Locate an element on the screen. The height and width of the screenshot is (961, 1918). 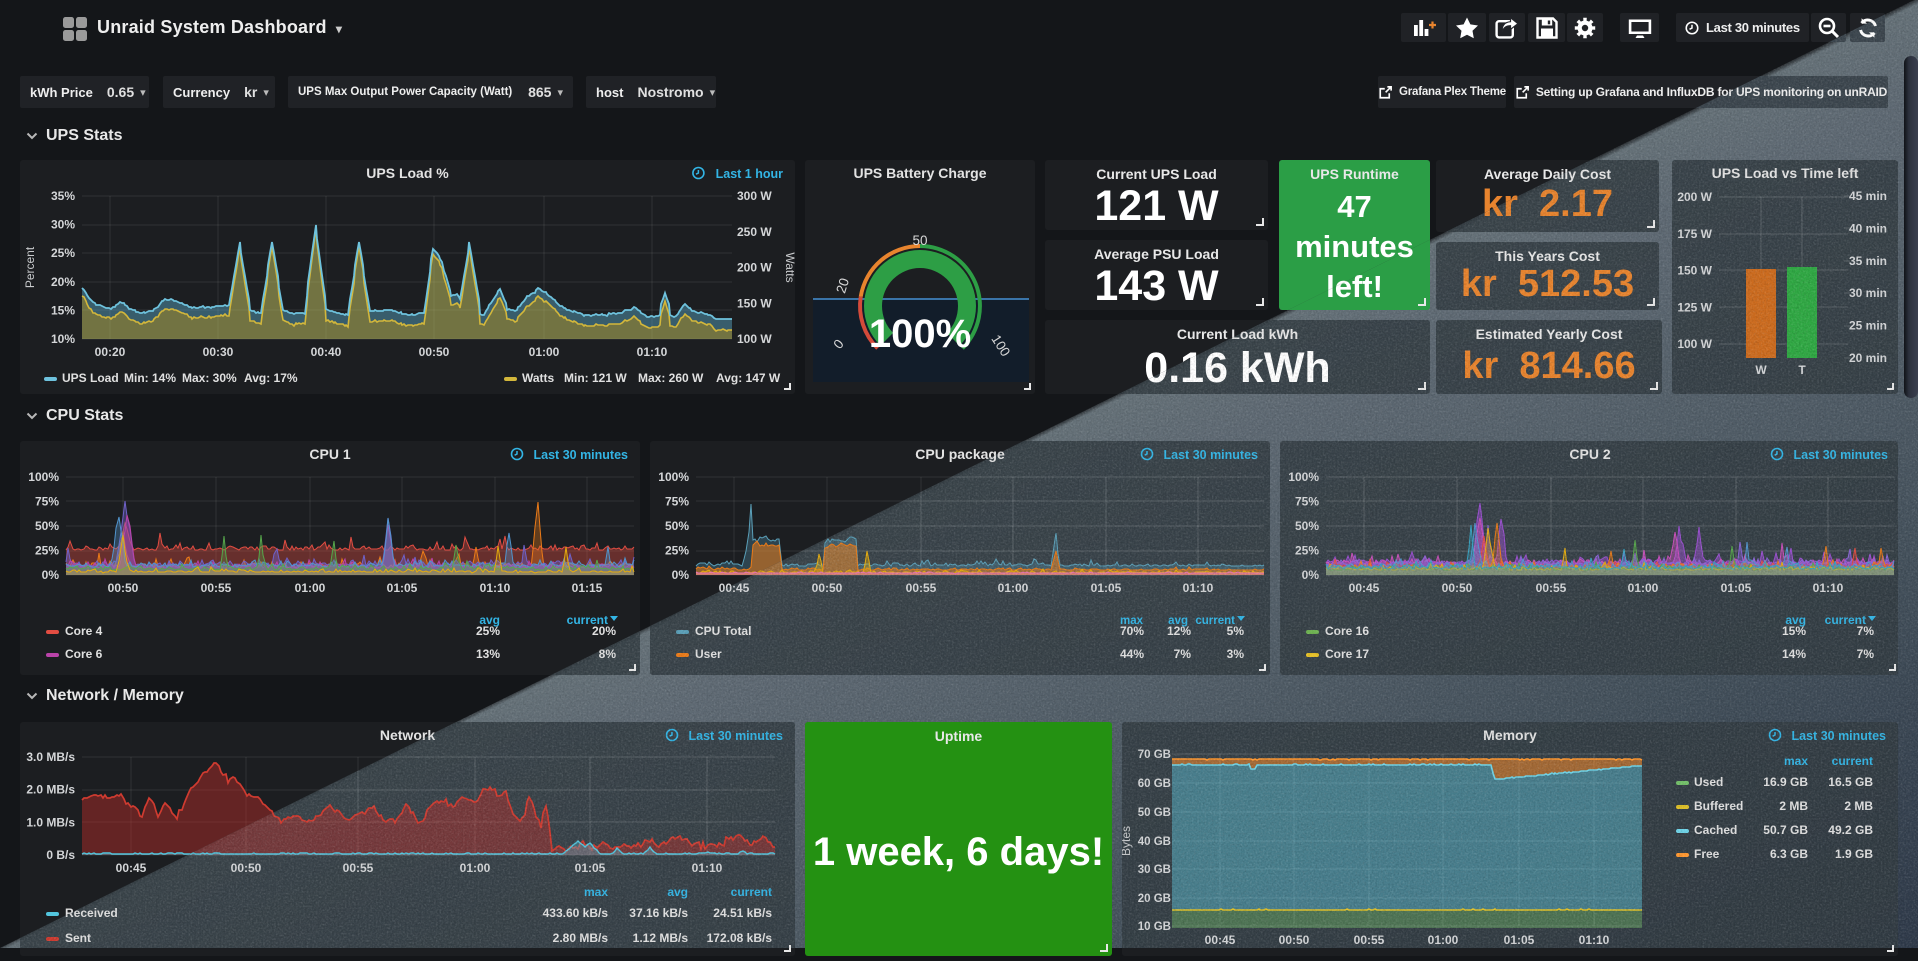
svg-text: 20 min is located at coordinates (1868, 358).